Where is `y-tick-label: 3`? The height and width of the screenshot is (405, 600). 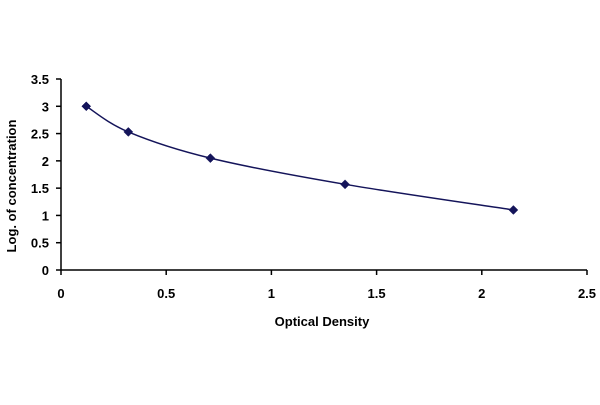
y-tick-label: 3 is located at coordinates (45, 106).